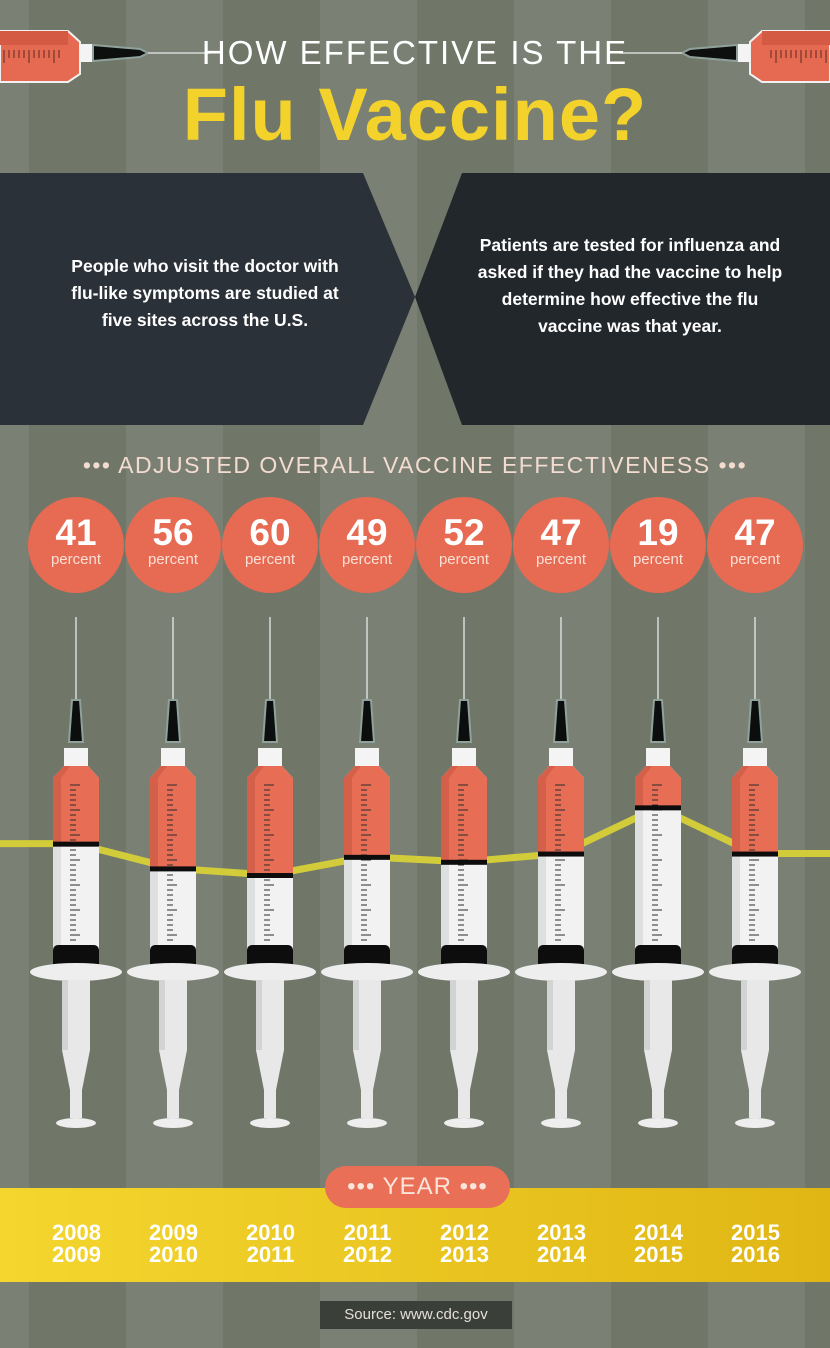 The image size is (830, 1348). Describe the element at coordinates (755, 1244) in the screenshot. I see `year-tick-label: 2015 2016` at that location.